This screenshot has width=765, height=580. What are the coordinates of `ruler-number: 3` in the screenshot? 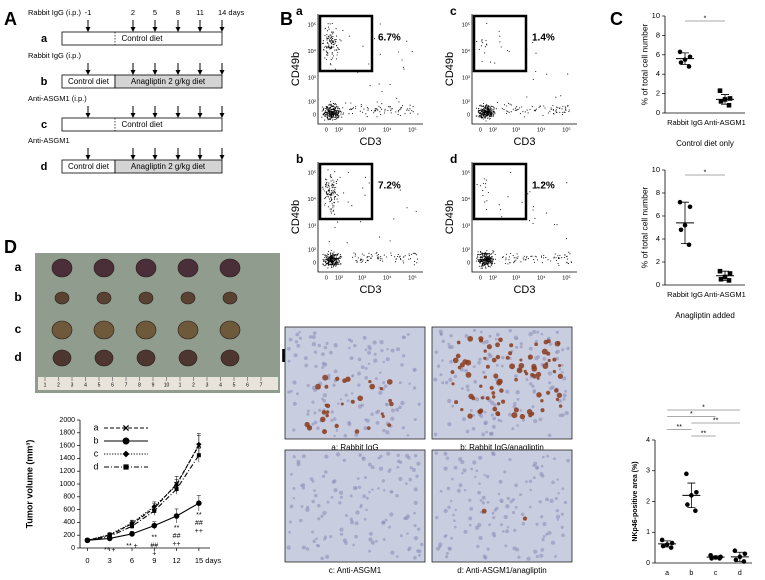 It's located at (207, 385).